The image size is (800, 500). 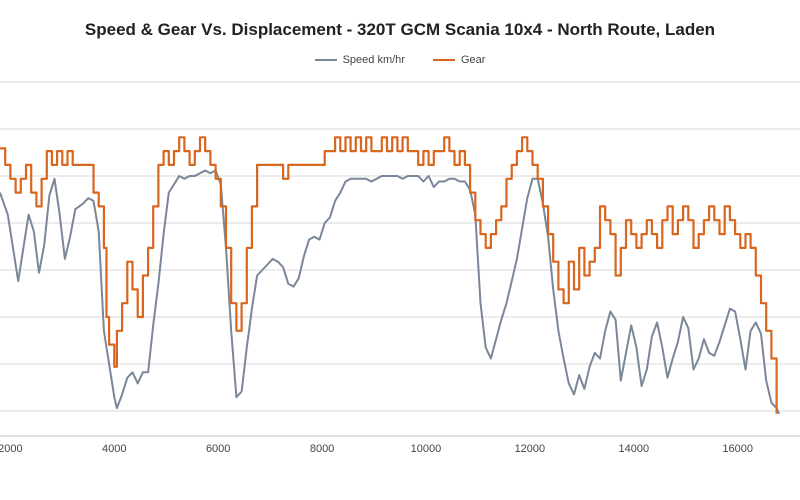 I want to click on x-tick-label: 10000, so click(x=426, y=449).